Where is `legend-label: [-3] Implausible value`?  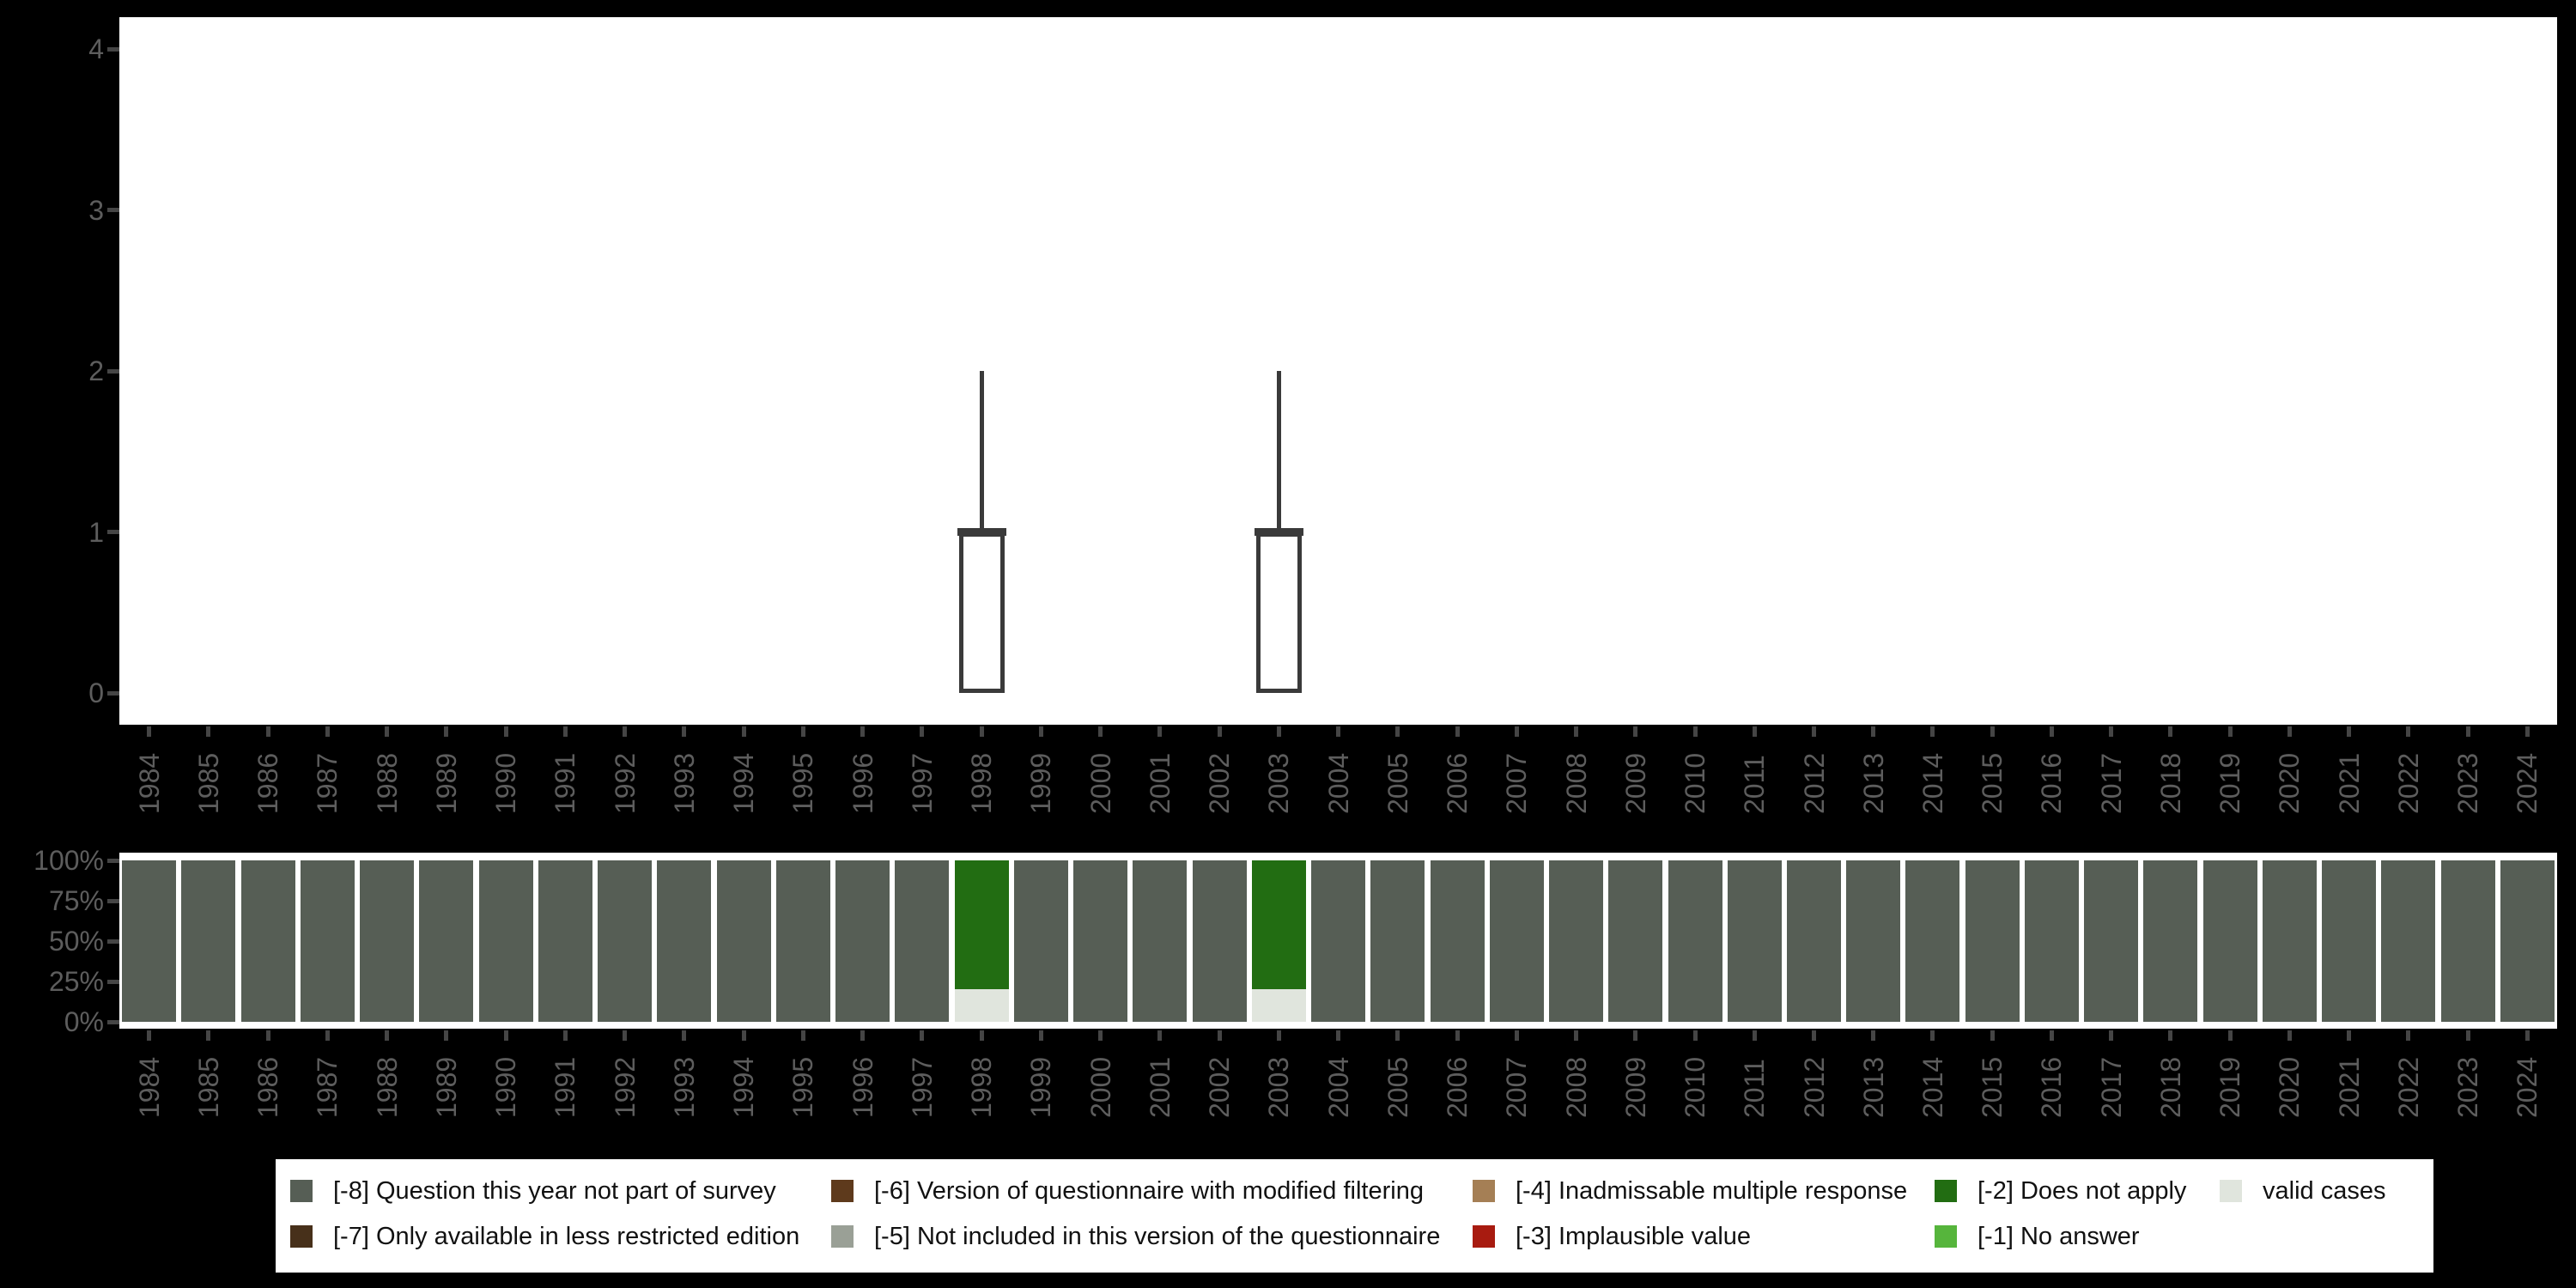
legend-label: [-3] Implausible value is located at coordinates (1634, 1236).